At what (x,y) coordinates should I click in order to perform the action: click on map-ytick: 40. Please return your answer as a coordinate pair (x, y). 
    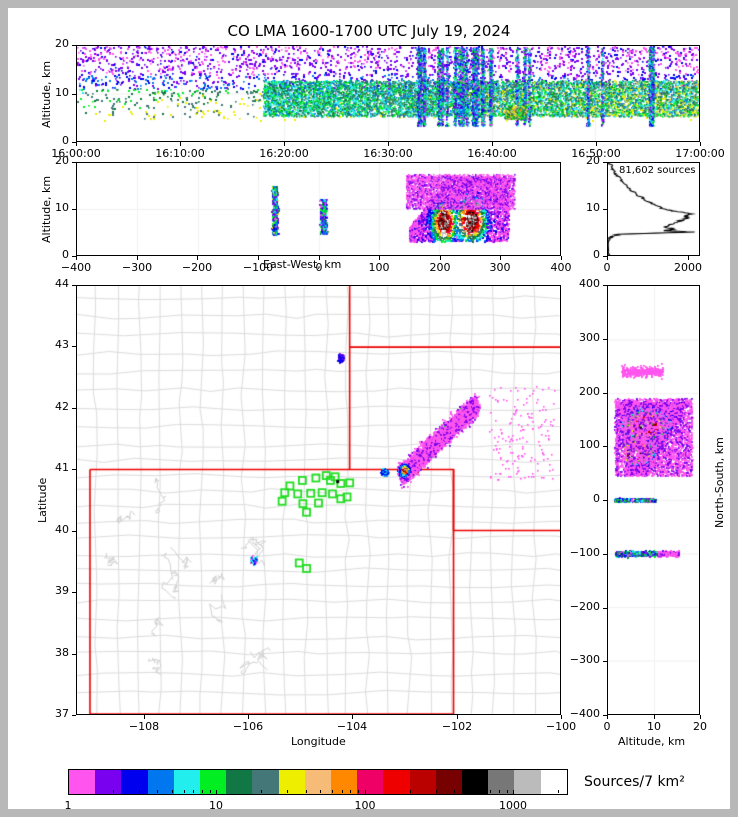
    Looking at the image, I should click on (62, 529).